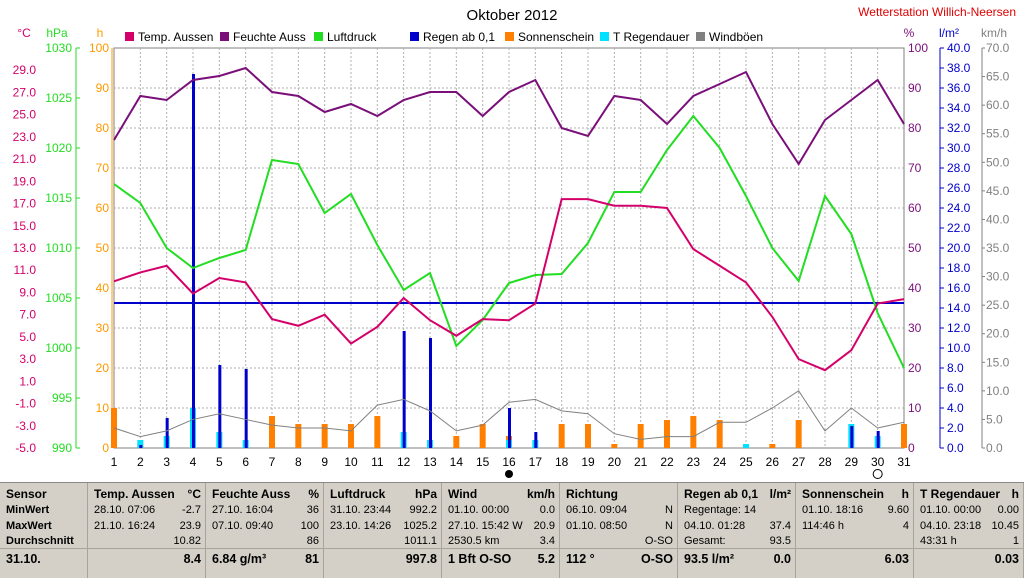  I want to click on cell: 07.10. 09:40, so click(243, 526).